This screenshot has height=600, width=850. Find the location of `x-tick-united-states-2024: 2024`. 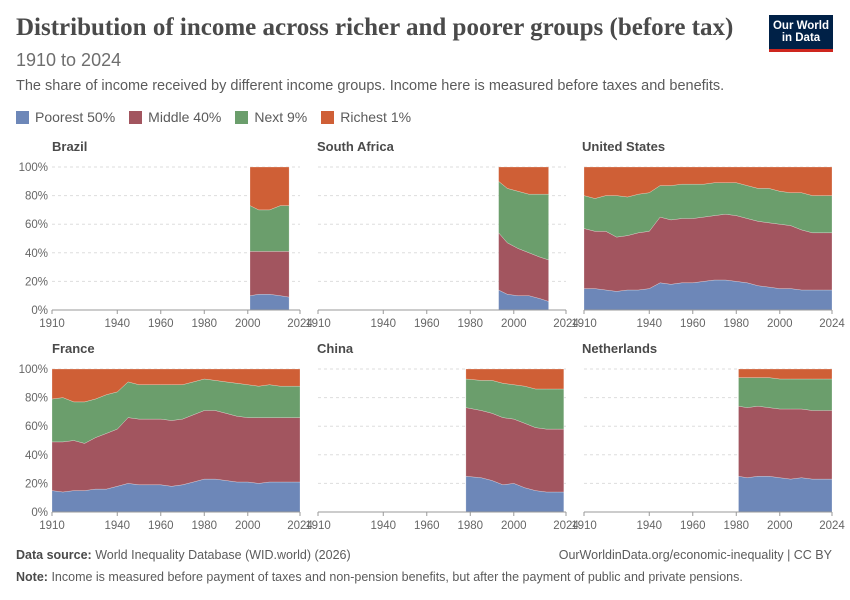

x-tick-united-states-2024: 2024 is located at coordinates (832, 324).